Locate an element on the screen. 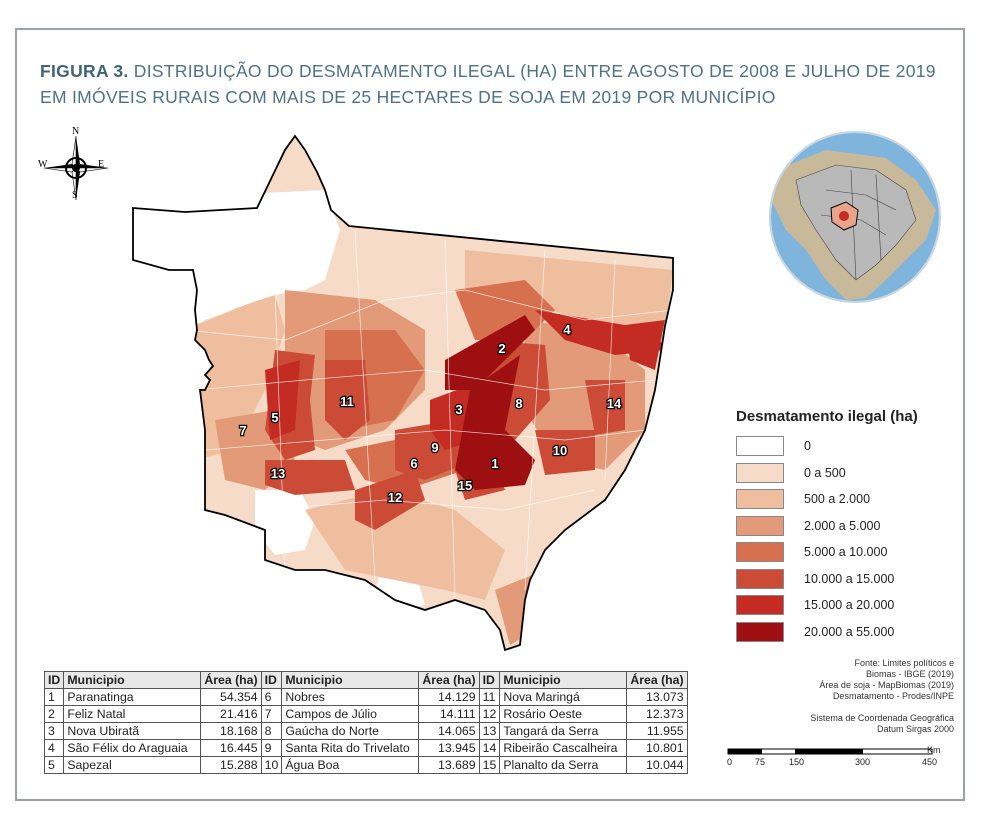 Image resolution: width=984 pixels, height=822 pixels. cell-municipio: Tangará da Serra is located at coordinates (563, 731).